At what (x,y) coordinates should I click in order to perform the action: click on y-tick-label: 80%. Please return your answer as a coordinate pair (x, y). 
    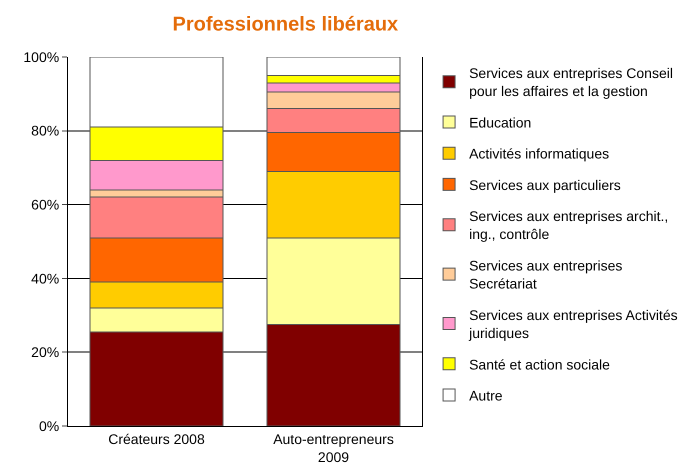
    Looking at the image, I should click on (45, 130).